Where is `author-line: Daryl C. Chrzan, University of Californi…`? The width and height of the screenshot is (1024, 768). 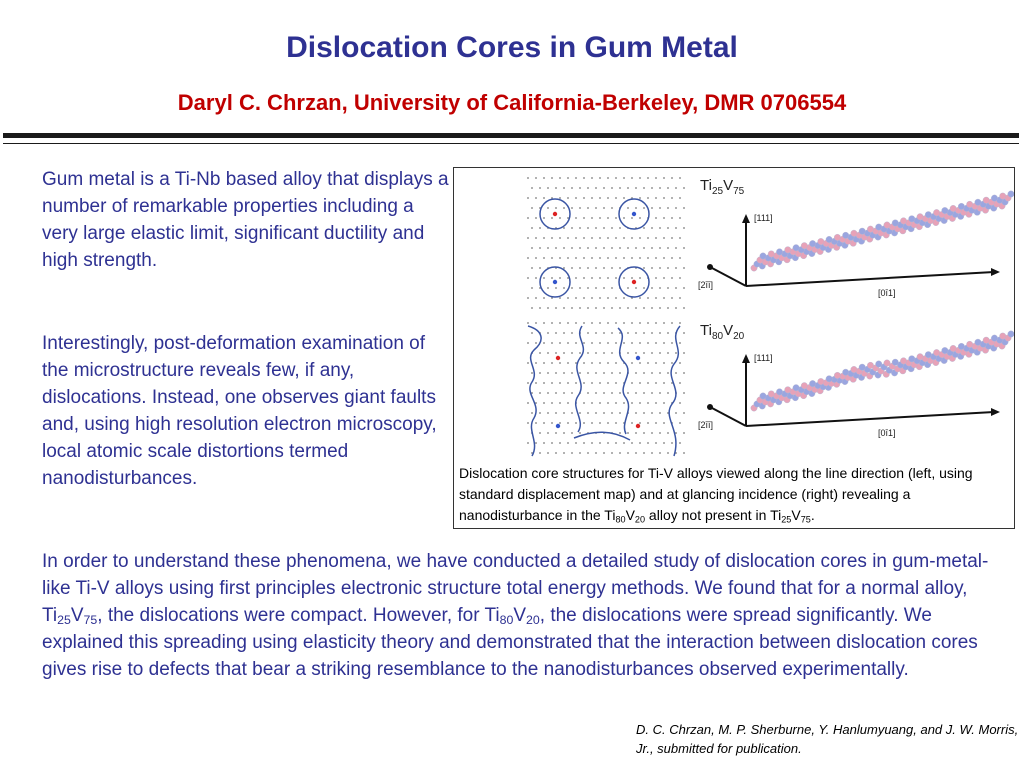
author-line: Daryl C. Chrzan, University of Californi… is located at coordinates (512, 102).